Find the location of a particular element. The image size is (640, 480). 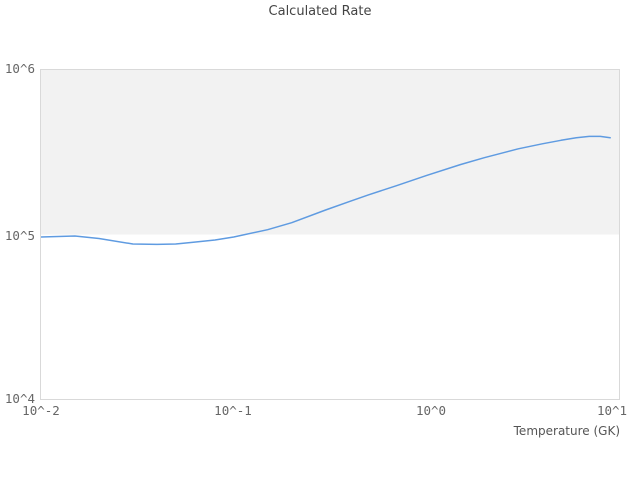

y-tick-label-1e4: 10^4 is located at coordinates (19, 398).